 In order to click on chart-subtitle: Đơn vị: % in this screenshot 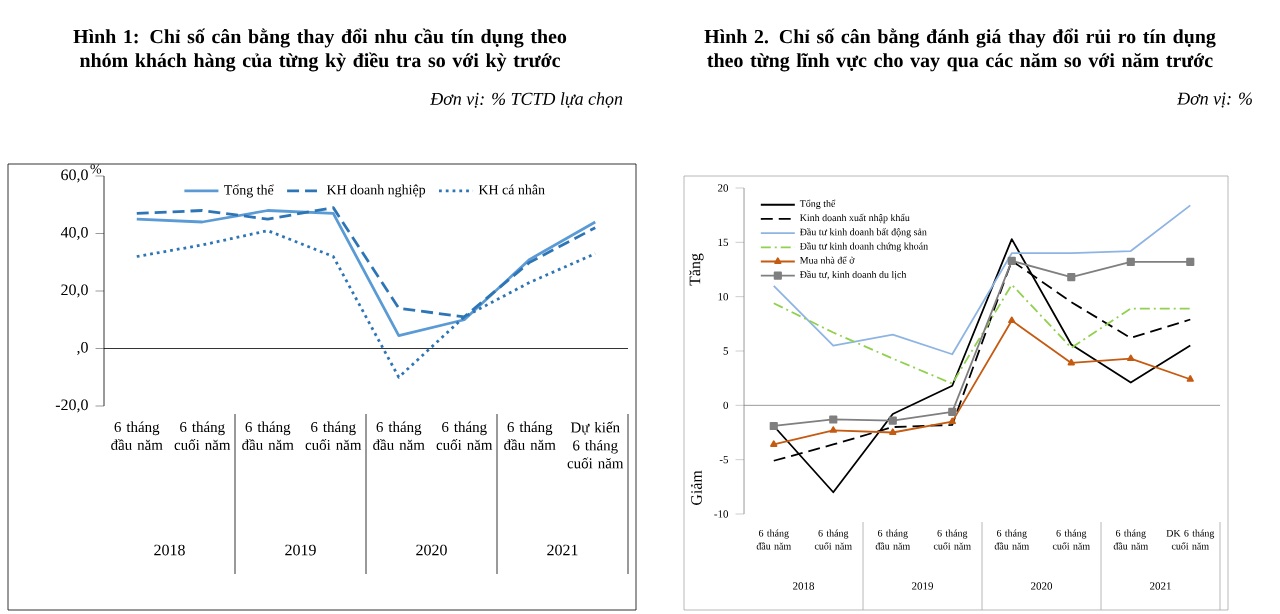, I will do `click(1214, 100)`.